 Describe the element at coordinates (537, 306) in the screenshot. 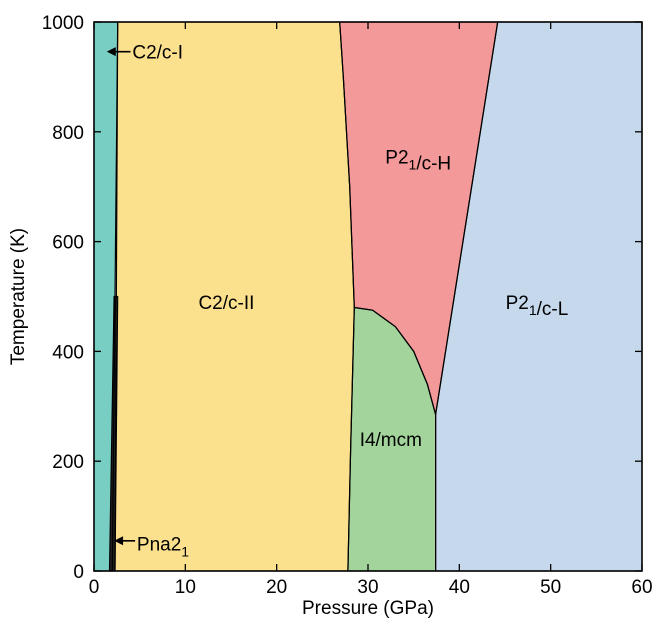

I see `phase-label-p21-c-l: P21/c-L` at that location.